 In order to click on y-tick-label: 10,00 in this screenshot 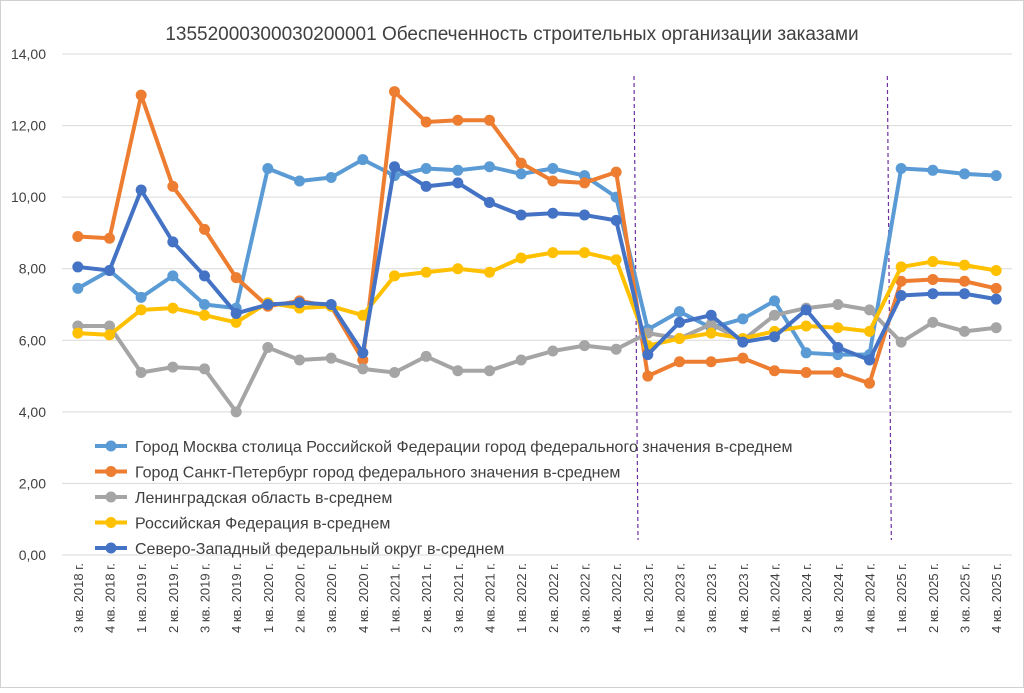, I will do `click(28, 197)`.